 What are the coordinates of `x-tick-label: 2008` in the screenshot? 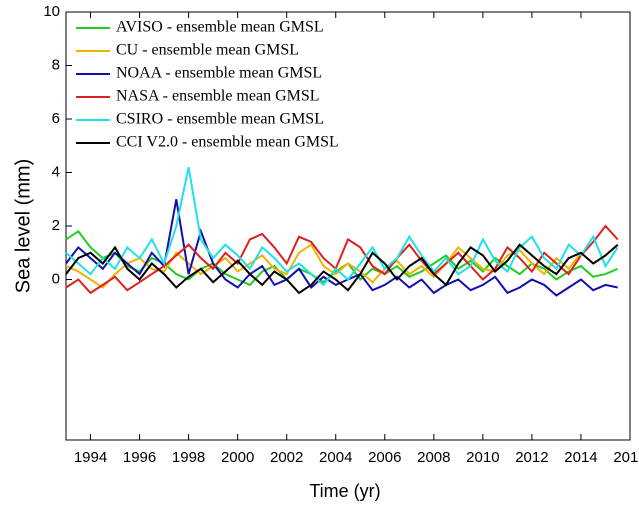 It's located at (433, 457).